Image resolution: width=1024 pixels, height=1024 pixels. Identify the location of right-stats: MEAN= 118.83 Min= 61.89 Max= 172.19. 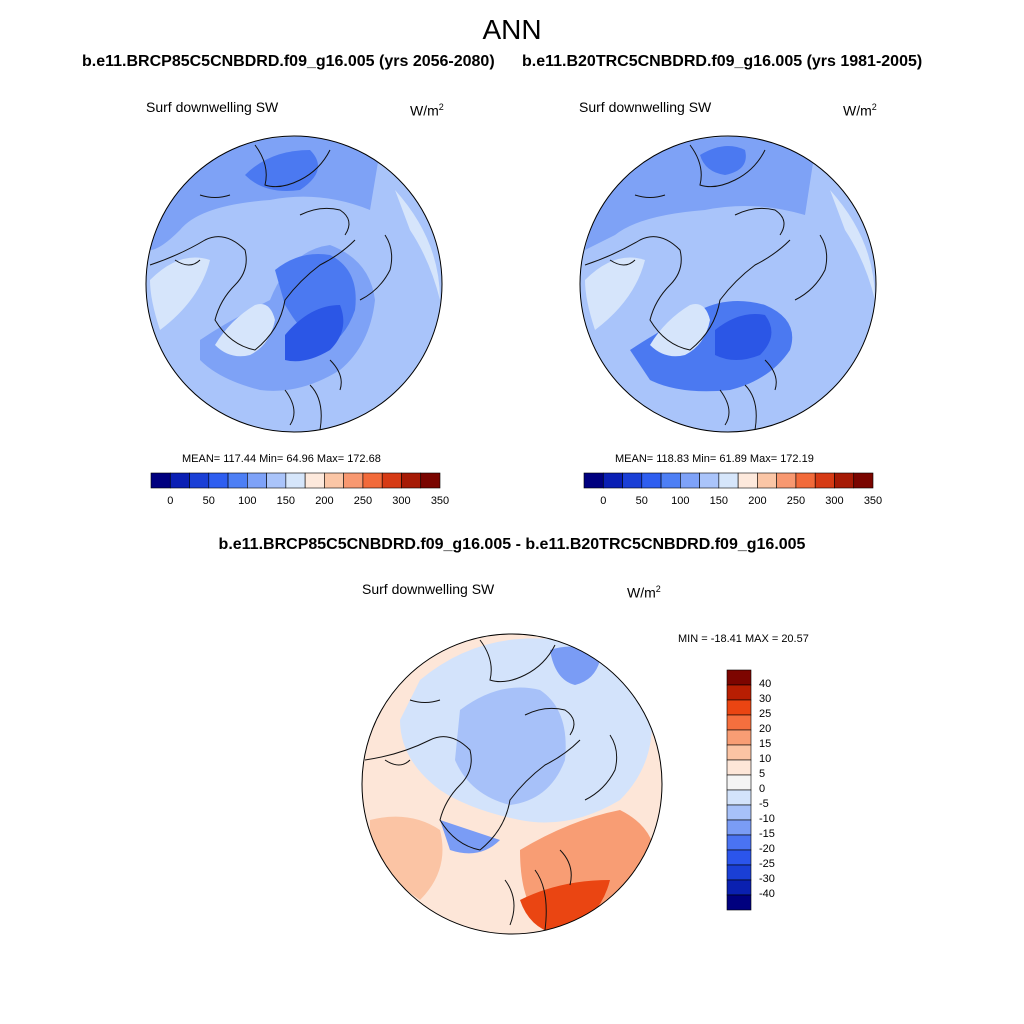
(714, 459).